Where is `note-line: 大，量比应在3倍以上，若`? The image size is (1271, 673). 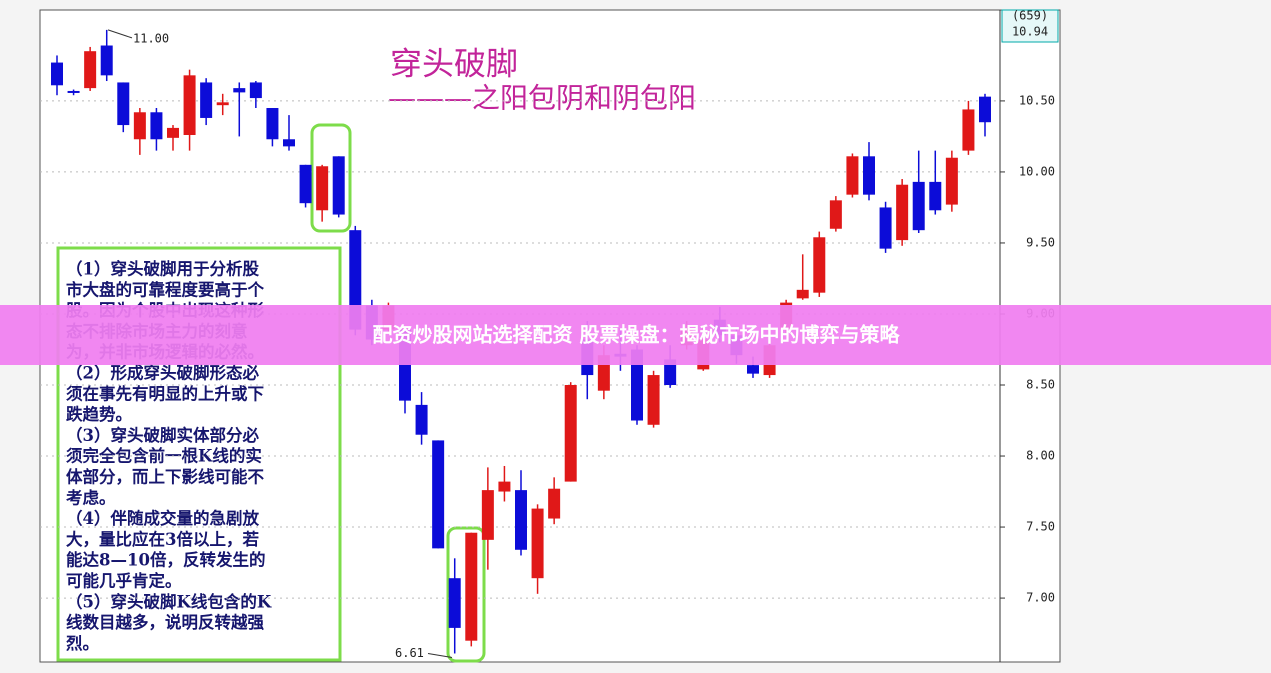
note-line: 大，量比应在3倍以上，若 is located at coordinates (162, 539).